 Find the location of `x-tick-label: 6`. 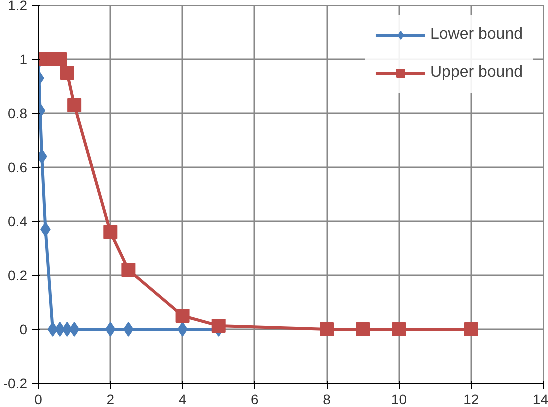

x-tick-label: 6 is located at coordinates (255, 399).